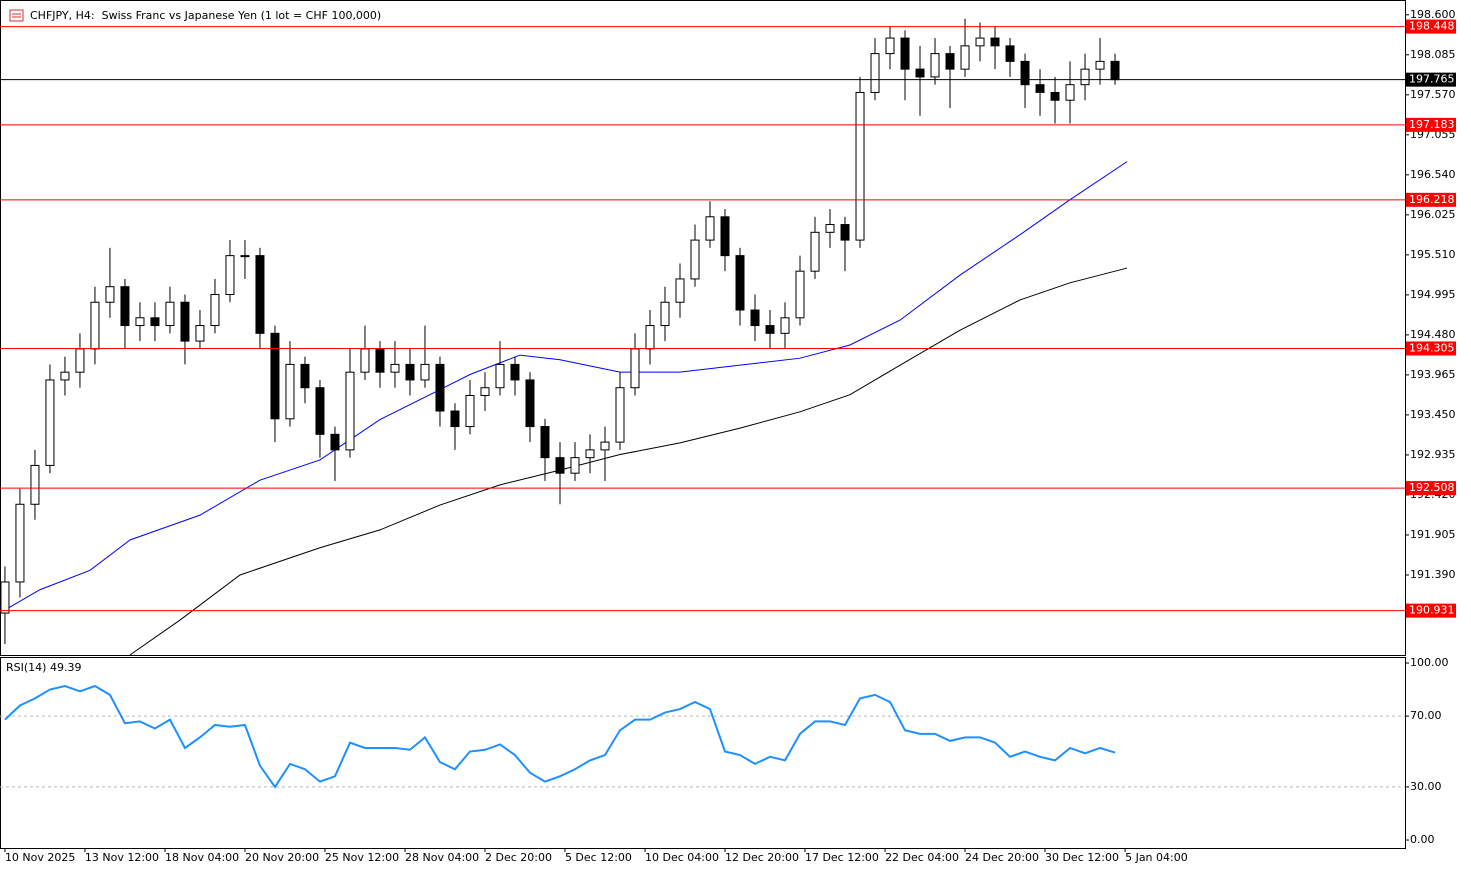  I want to click on x-tick-label: 10 Dec 04:00, so click(682, 857).